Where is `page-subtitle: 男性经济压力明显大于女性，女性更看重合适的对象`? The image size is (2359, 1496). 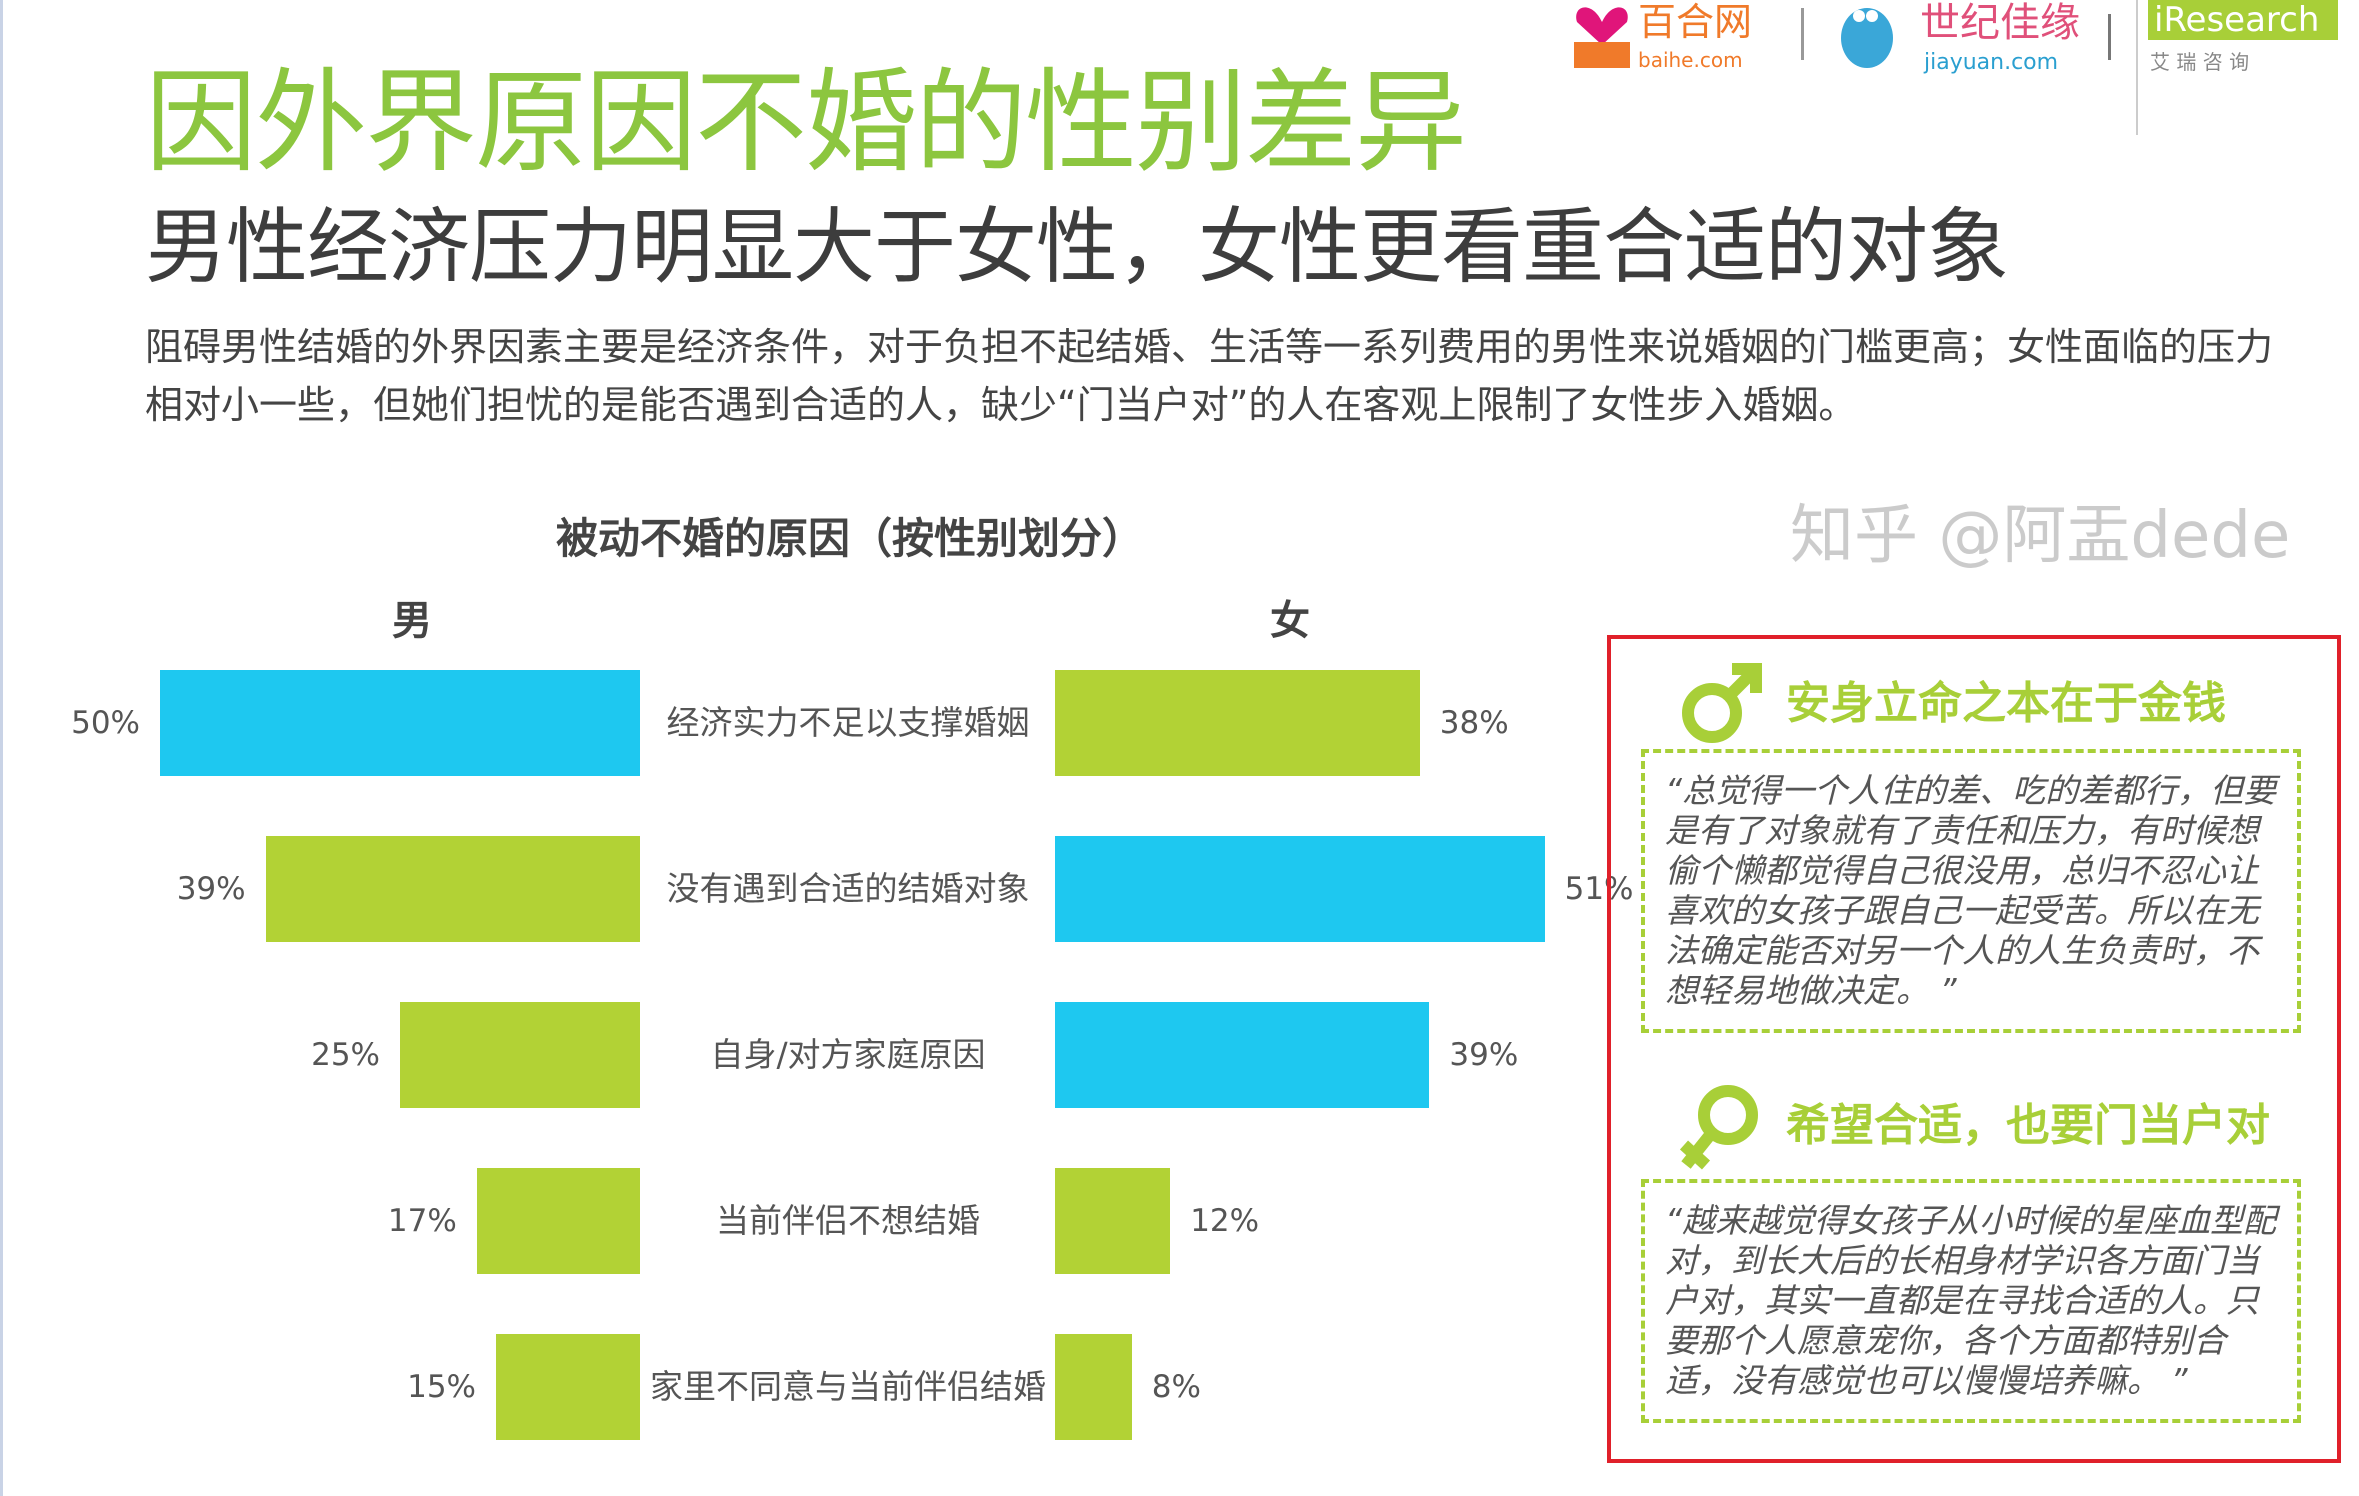 page-subtitle: 男性经济压力明显大于女性，女性更看重合适的对象 is located at coordinates (1077, 247).